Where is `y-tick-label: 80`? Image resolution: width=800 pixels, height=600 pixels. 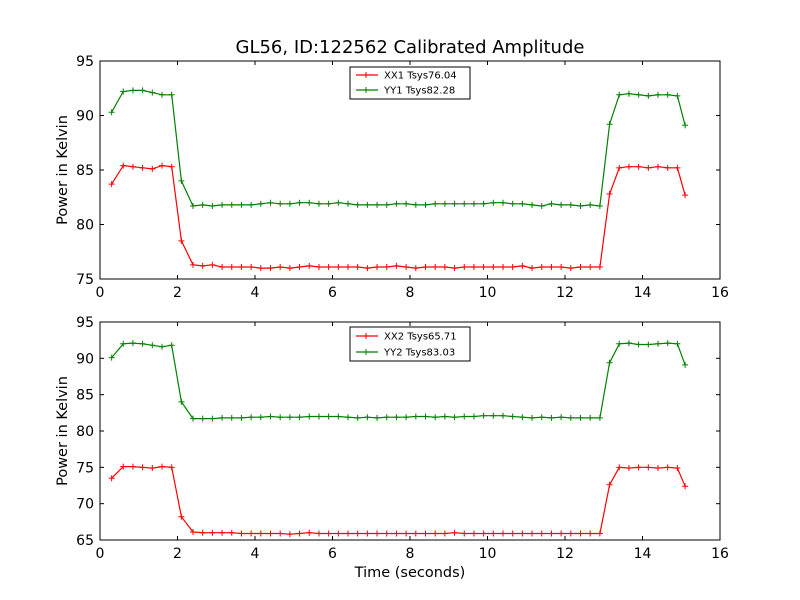 y-tick-label: 80 is located at coordinates (85, 226).